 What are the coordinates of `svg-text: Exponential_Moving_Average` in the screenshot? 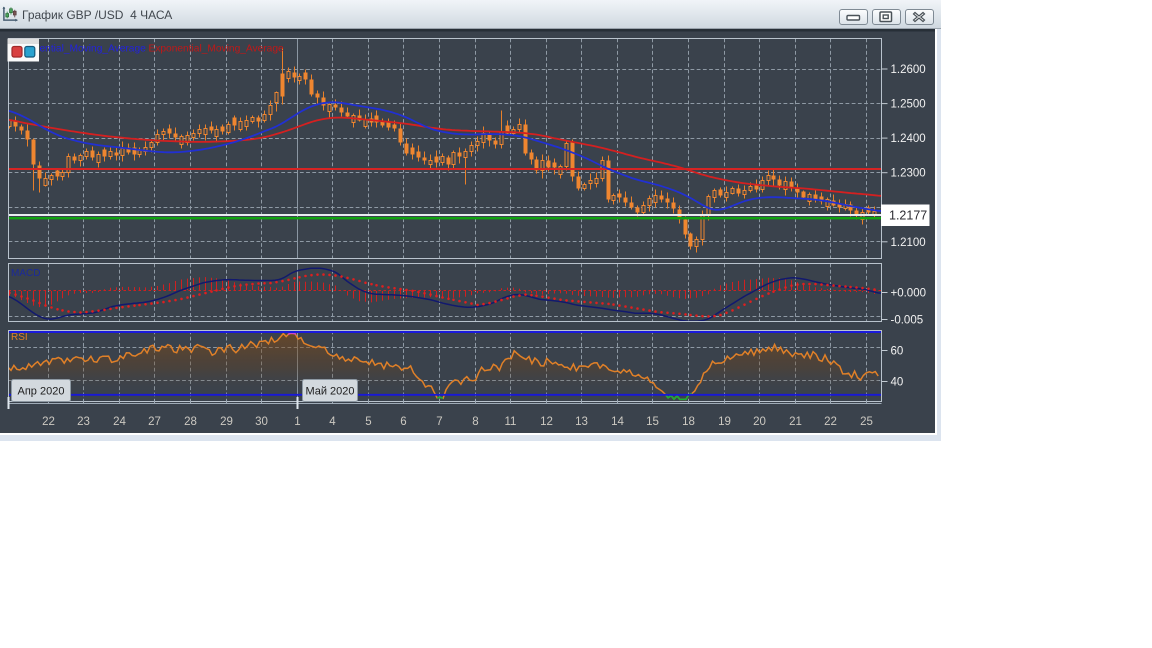 It's located at (217, 48).